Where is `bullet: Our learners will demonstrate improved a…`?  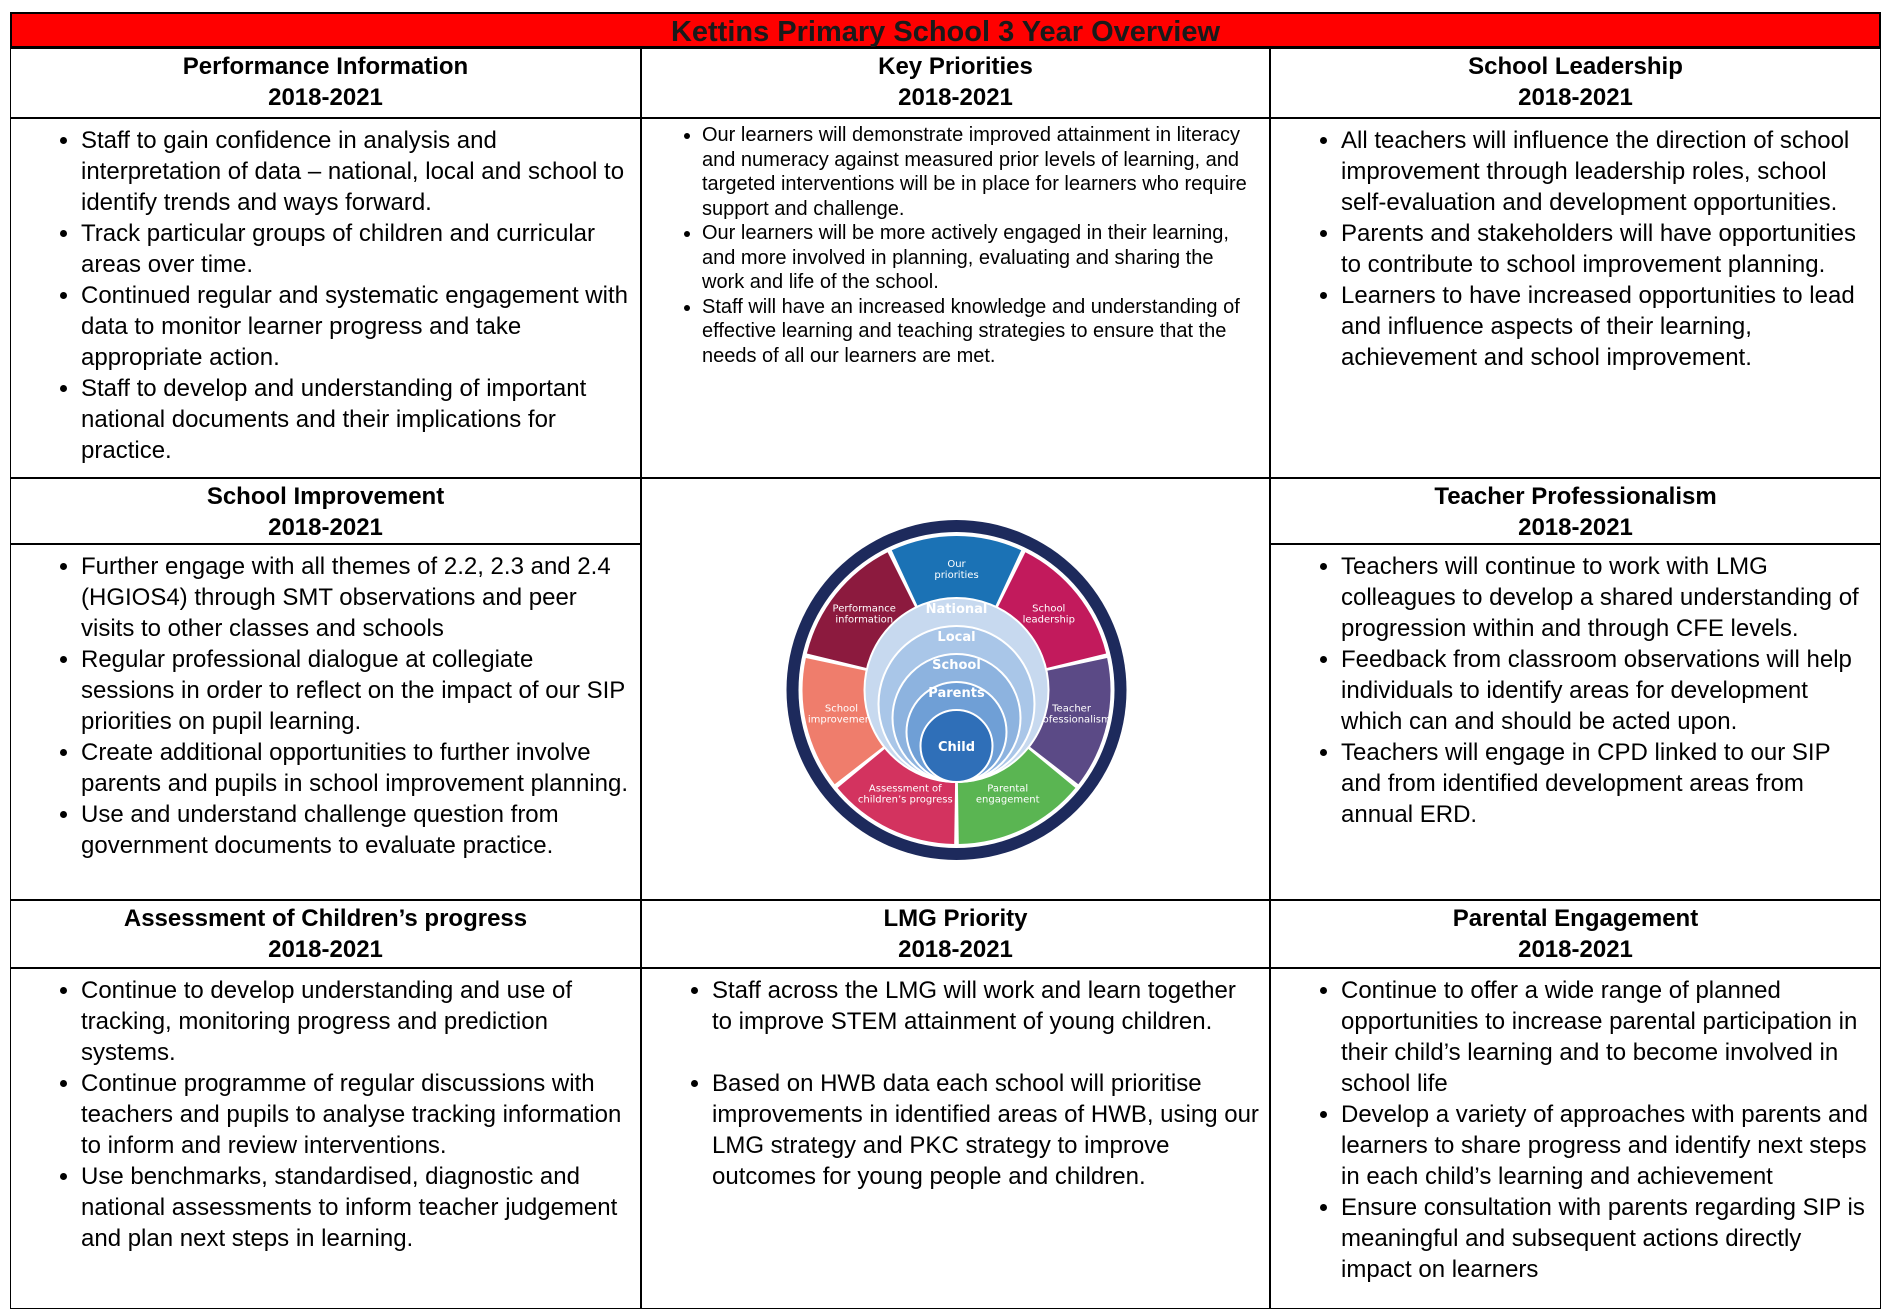 bullet: Our learners will demonstrate improved a… is located at coordinates (981, 172).